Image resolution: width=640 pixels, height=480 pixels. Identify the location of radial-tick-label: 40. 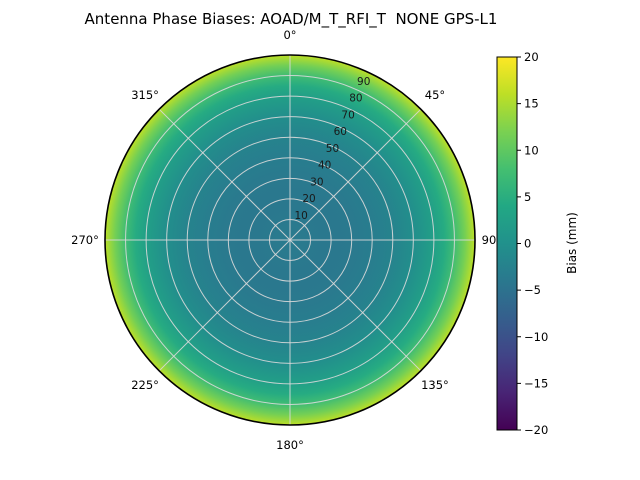
(324, 166).